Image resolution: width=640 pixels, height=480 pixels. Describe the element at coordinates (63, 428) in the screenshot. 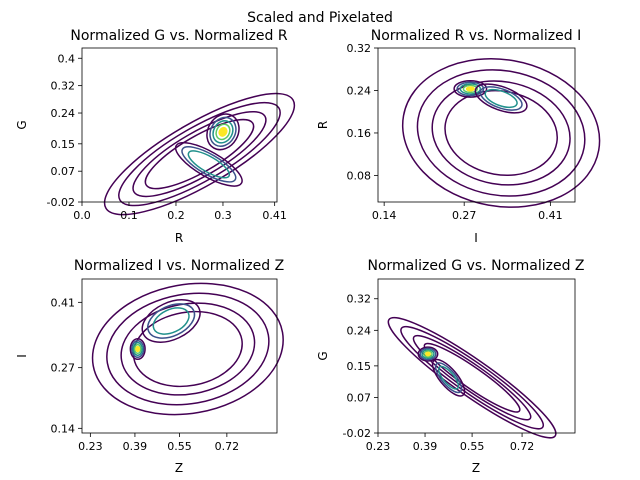

I see `y-tick-label: 0.14` at that location.